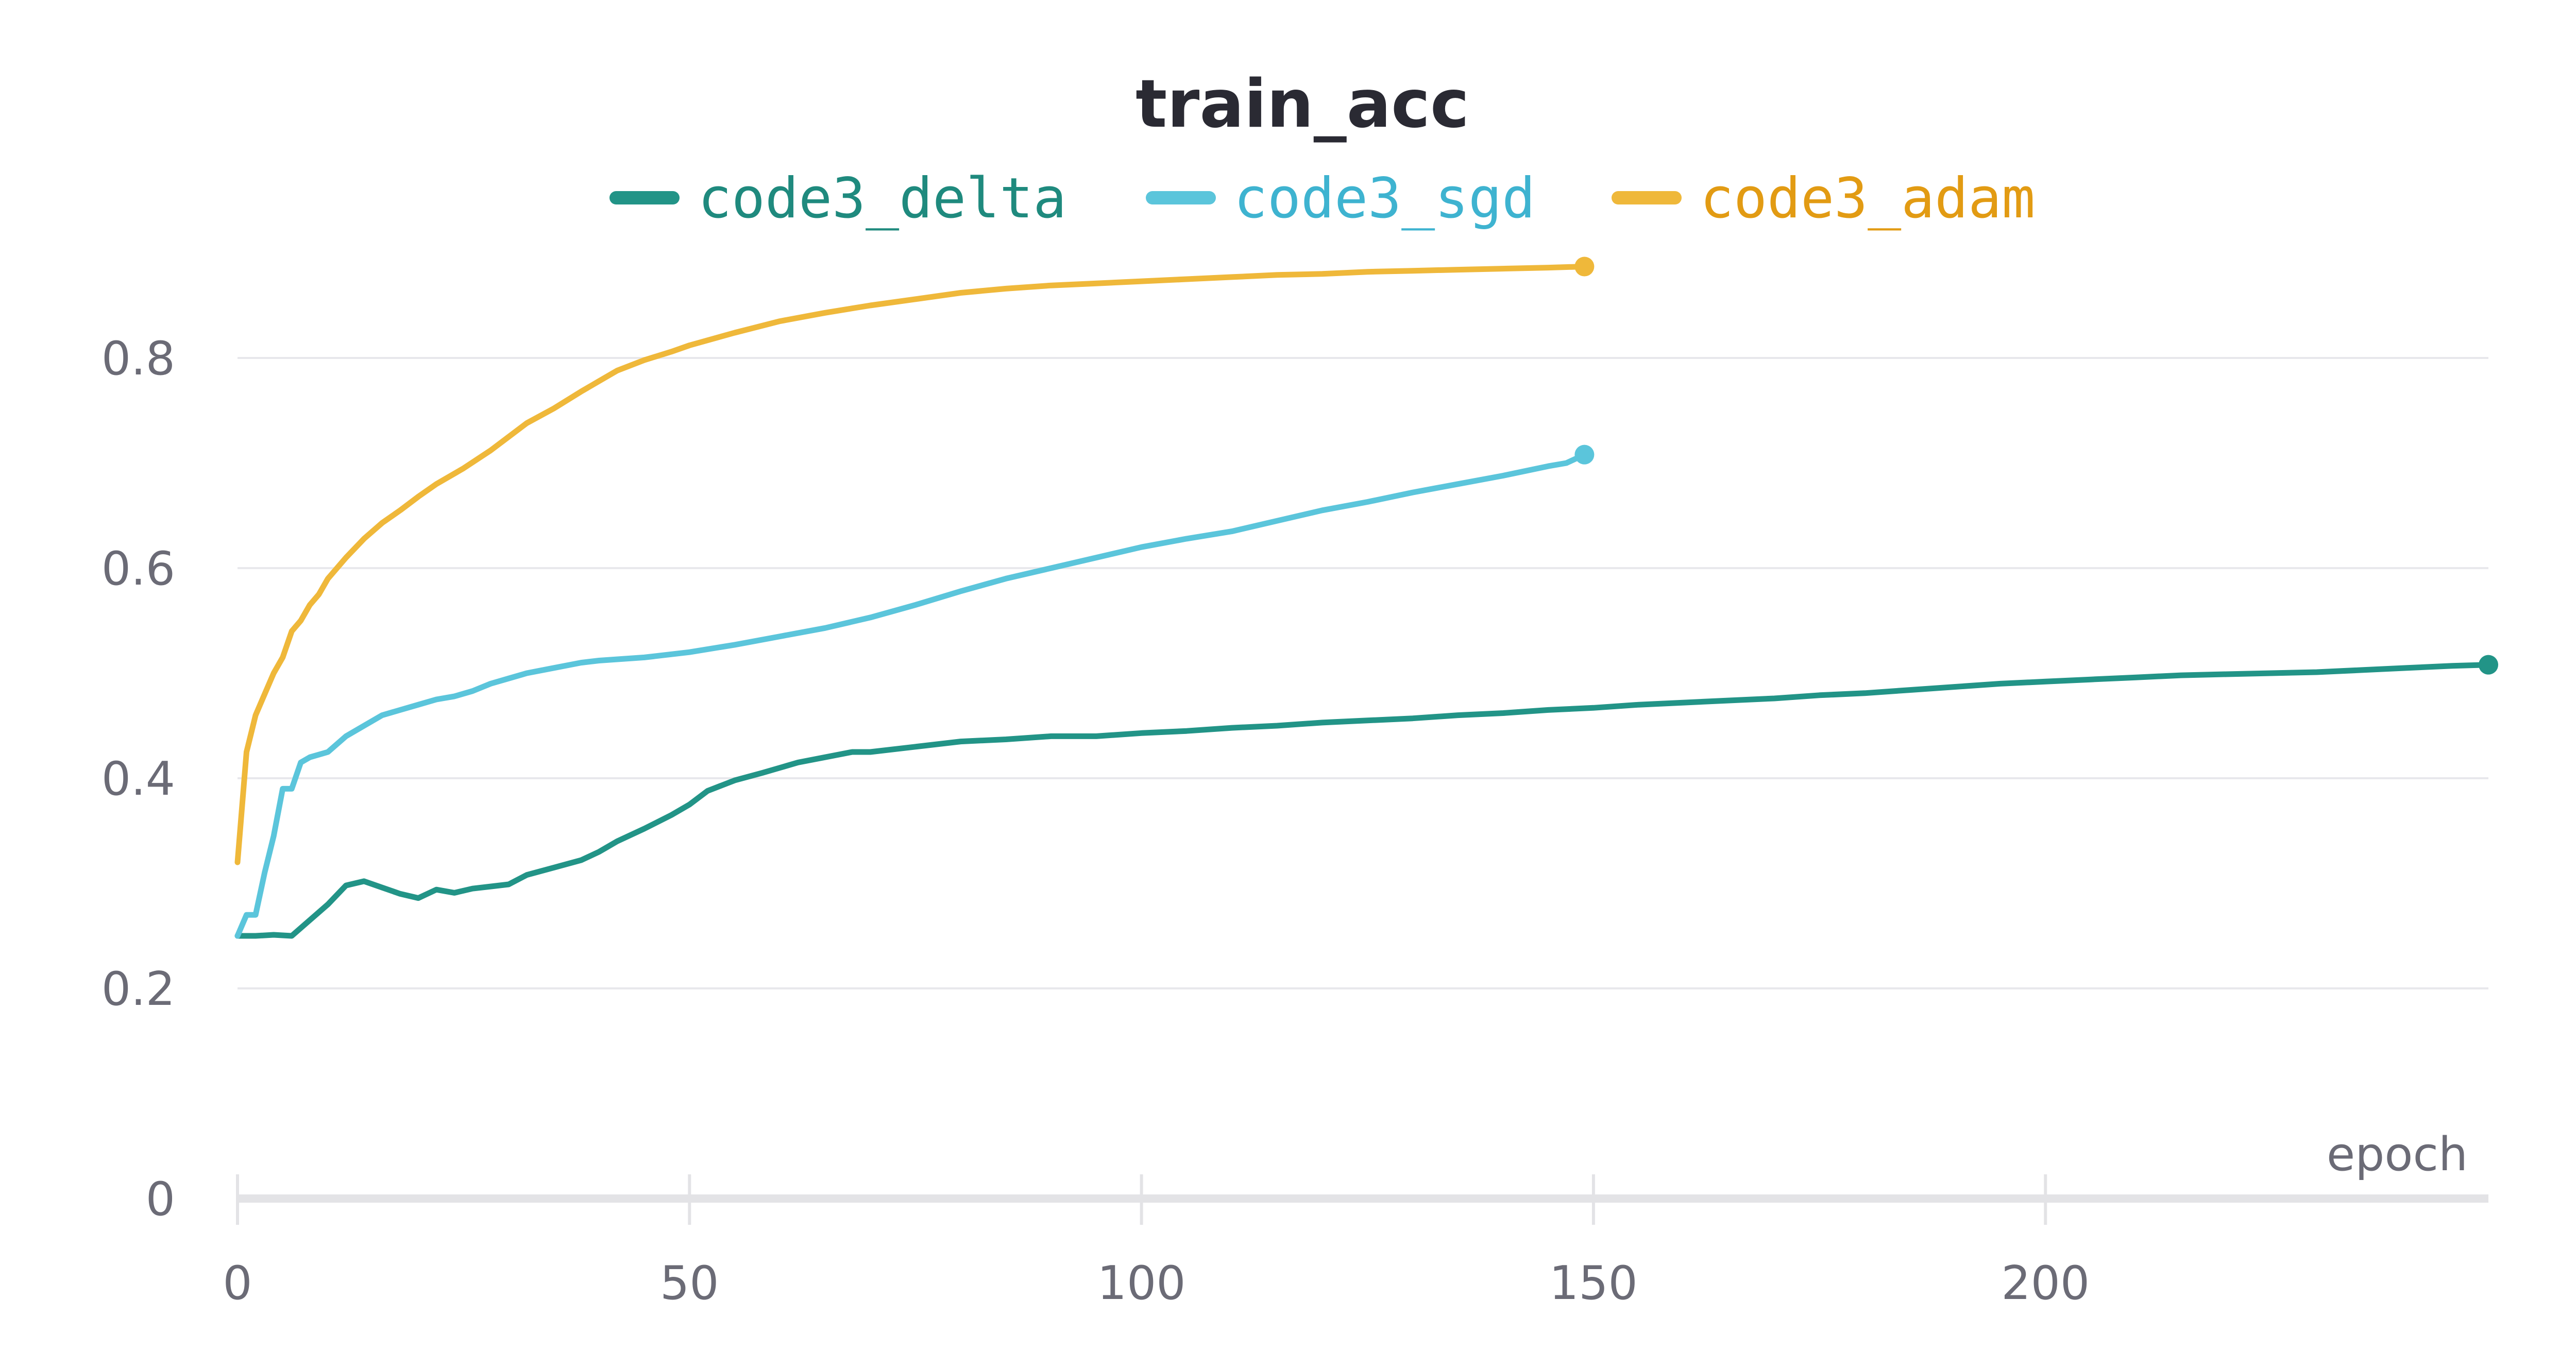 The width and height of the screenshot is (2576, 1368). I want to click on series-end-point-code3_adam, so click(1584, 266).